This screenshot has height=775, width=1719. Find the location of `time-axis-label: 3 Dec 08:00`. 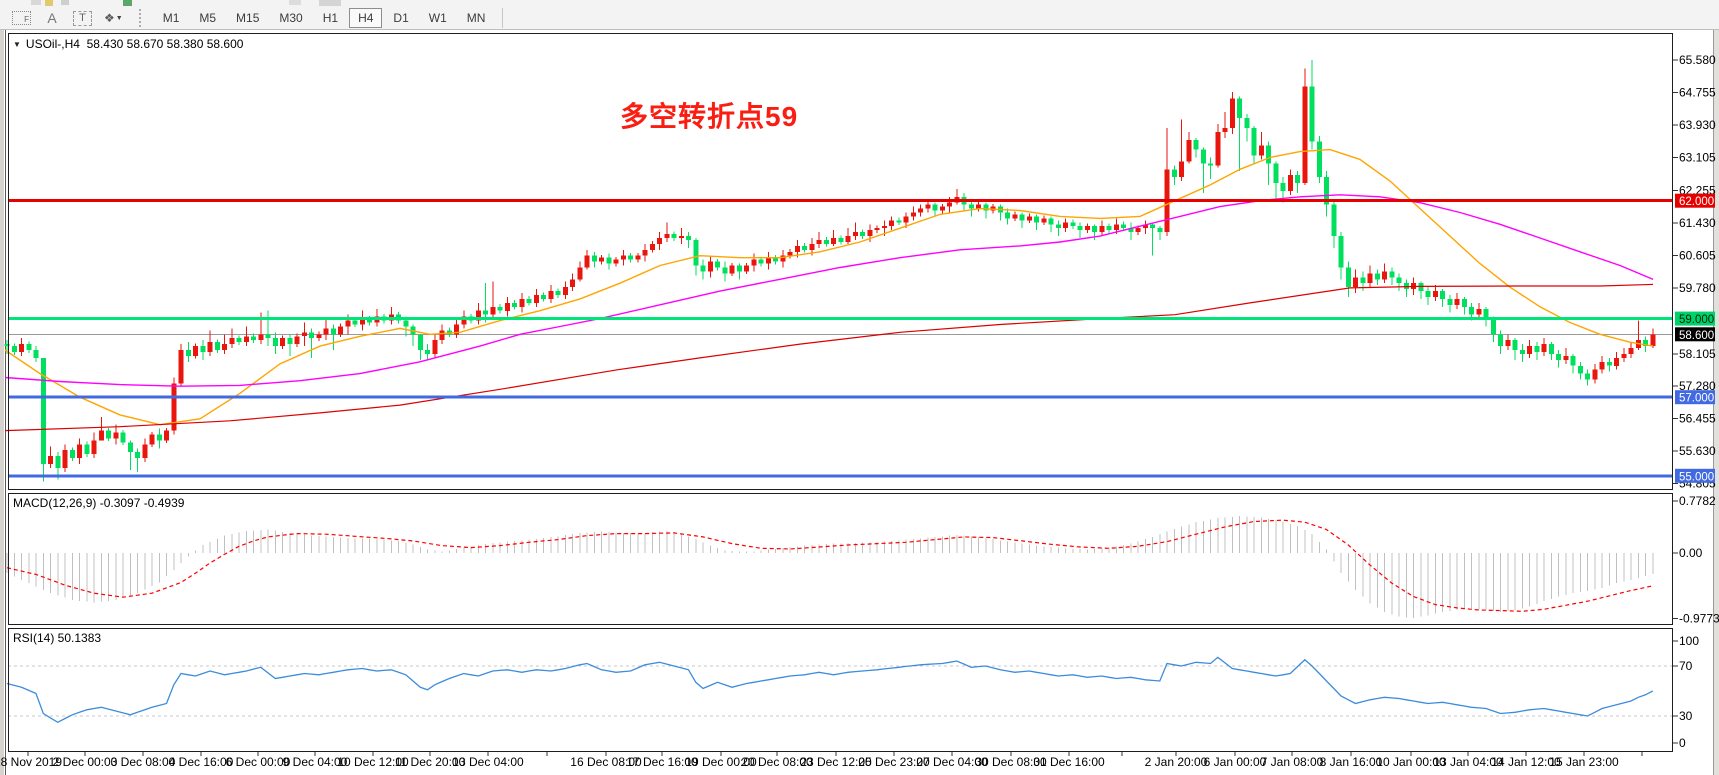

time-axis-label: 3 Dec 08:00 is located at coordinates (143, 762).